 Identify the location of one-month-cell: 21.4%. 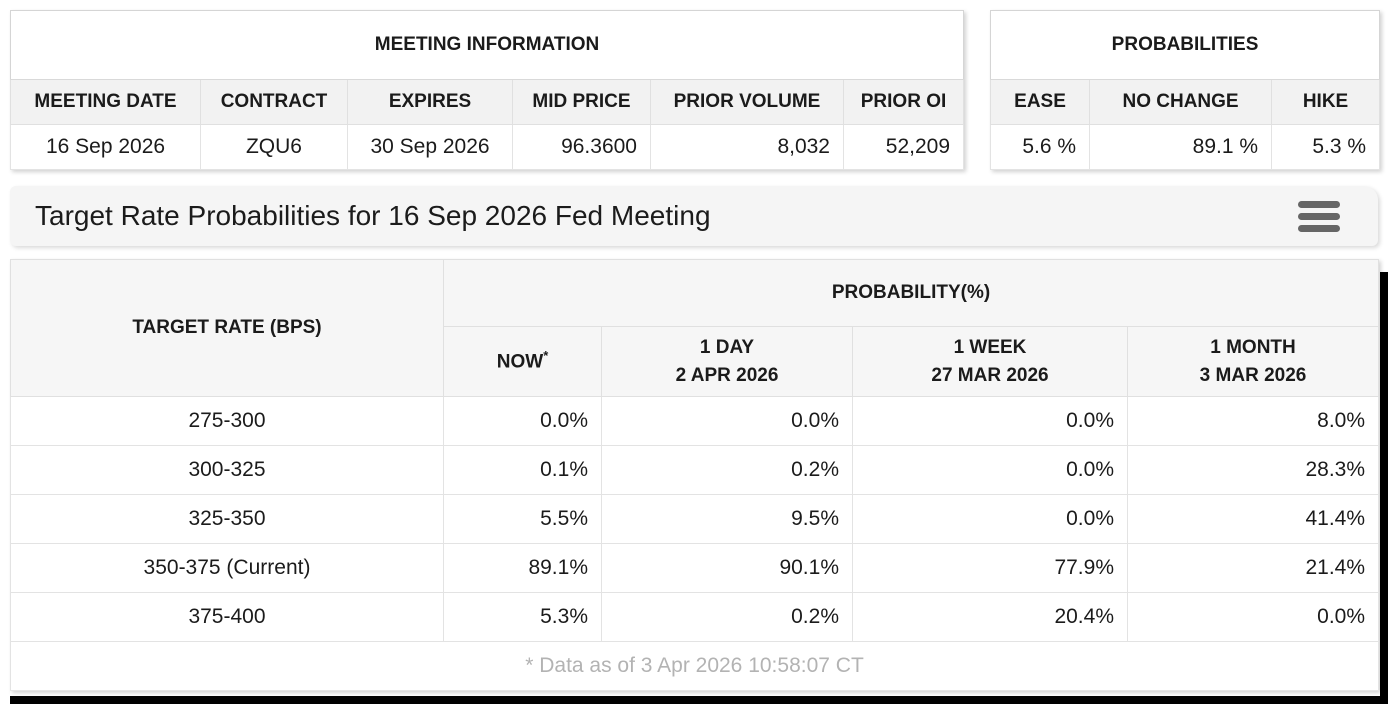
(1253, 568).